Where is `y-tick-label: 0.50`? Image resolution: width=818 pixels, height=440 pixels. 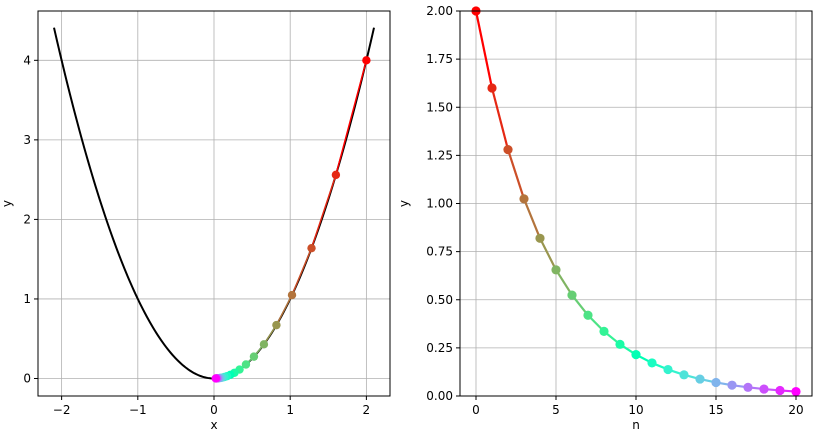
y-tick-label: 0.50 is located at coordinates (439, 300).